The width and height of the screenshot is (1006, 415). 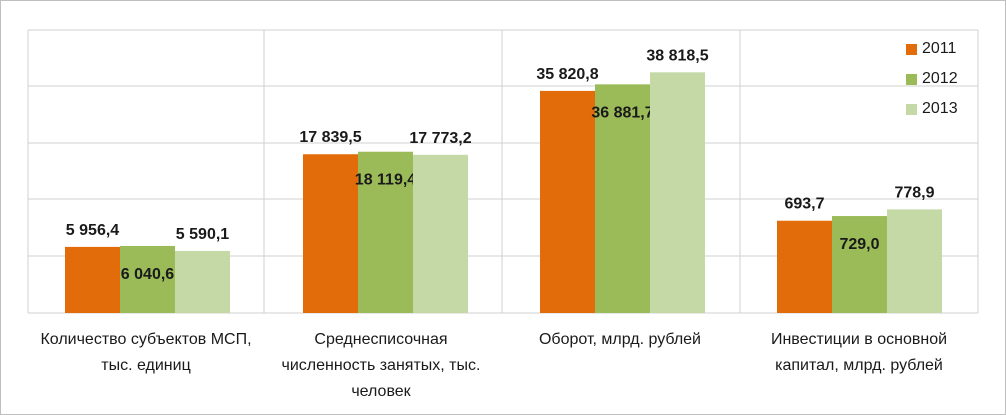 What do you see at coordinates (804, 266) in the screenshot?
I see `bar-2011-cat3` at bounding box center [804, 266].